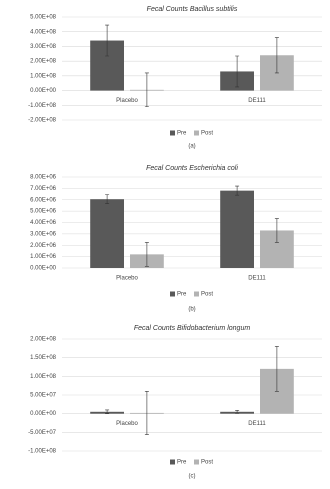 The height and width of the screenshot is (489, 330). Describe the element at coordinates (43, 246) in the screenshot. I see `y-tick-label: 2.00E+06` at that location.